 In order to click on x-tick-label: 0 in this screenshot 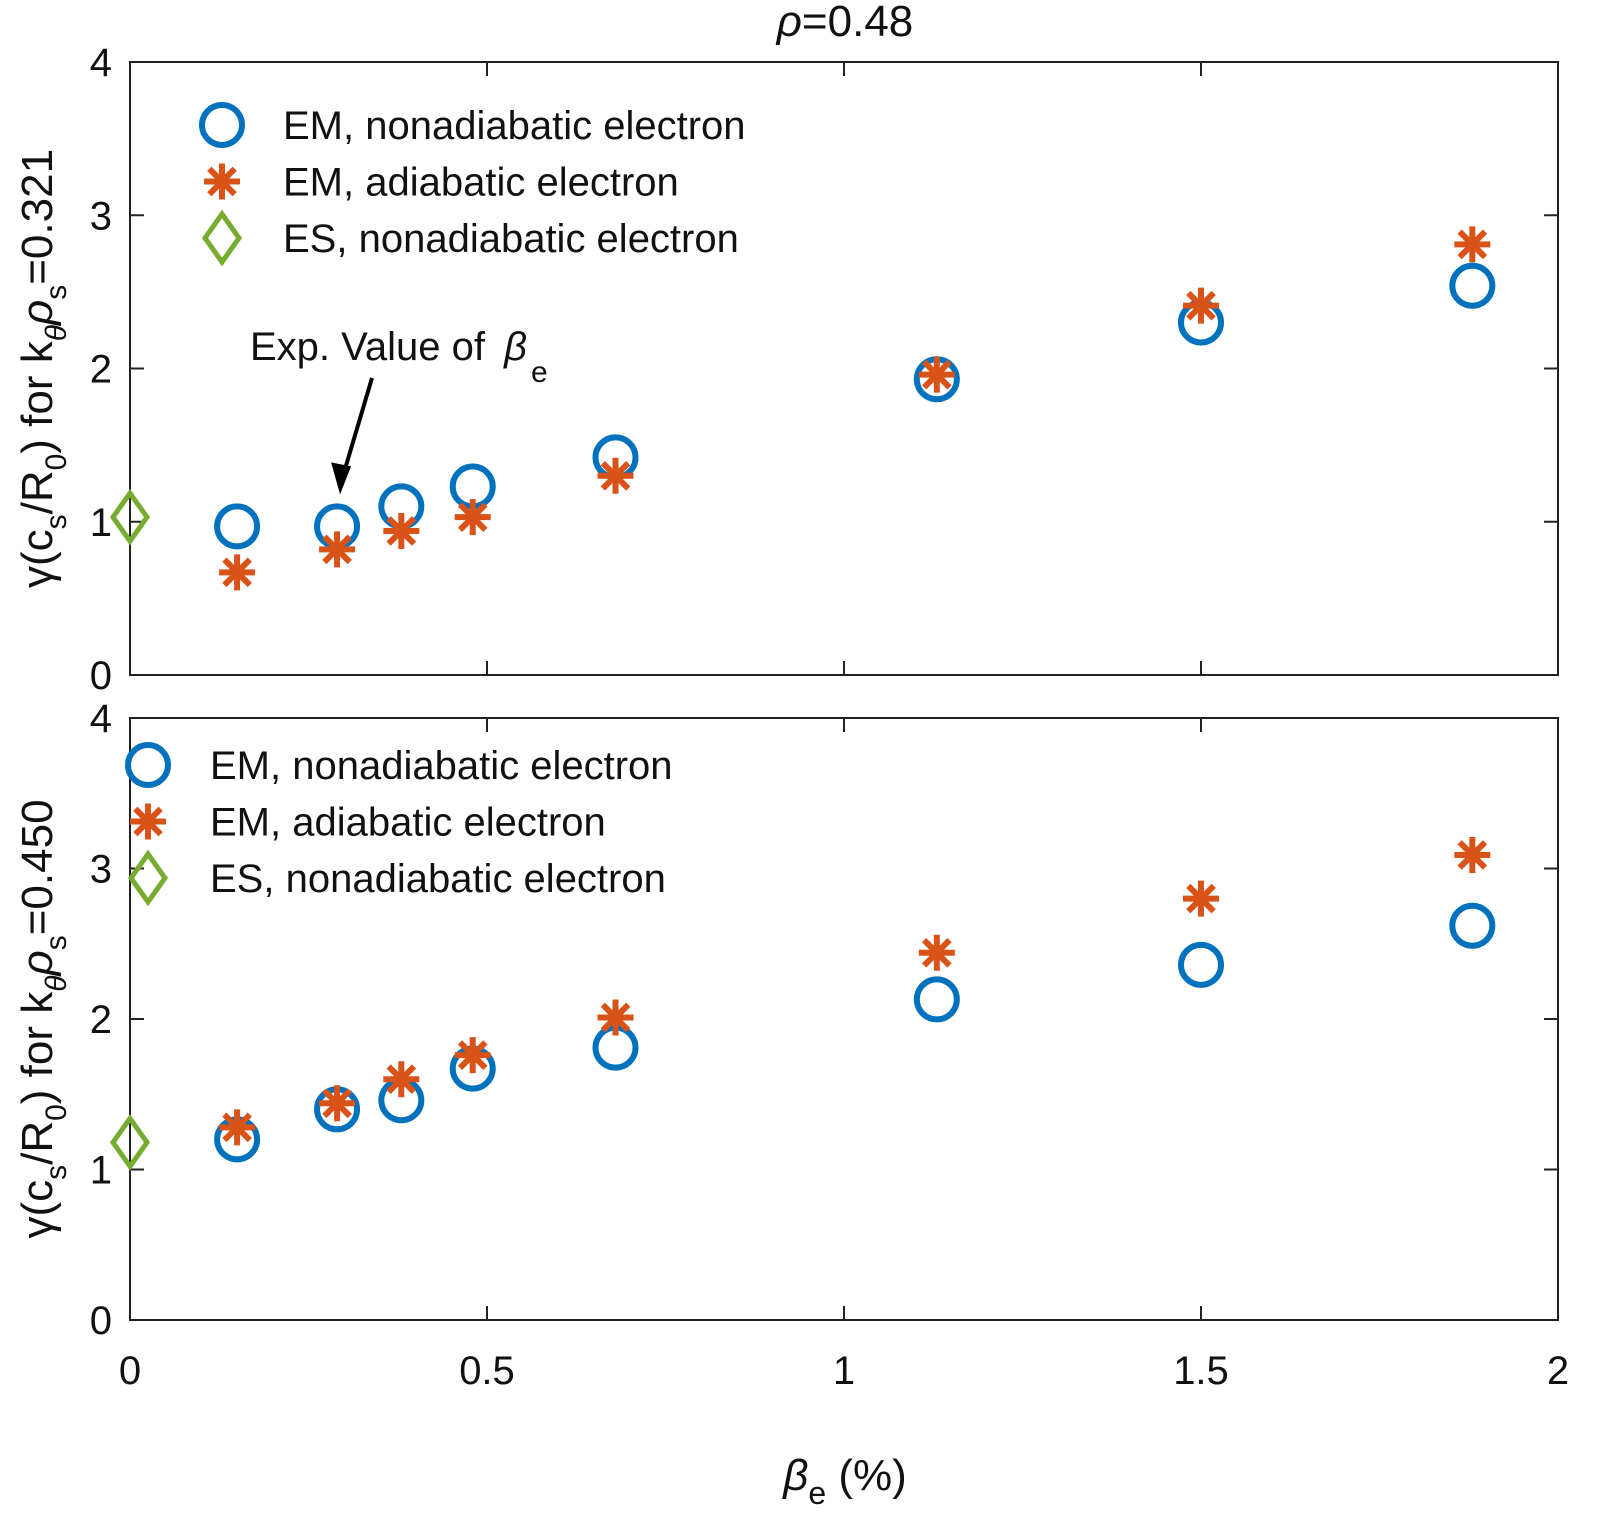, I will do `click(130, 1371)`.